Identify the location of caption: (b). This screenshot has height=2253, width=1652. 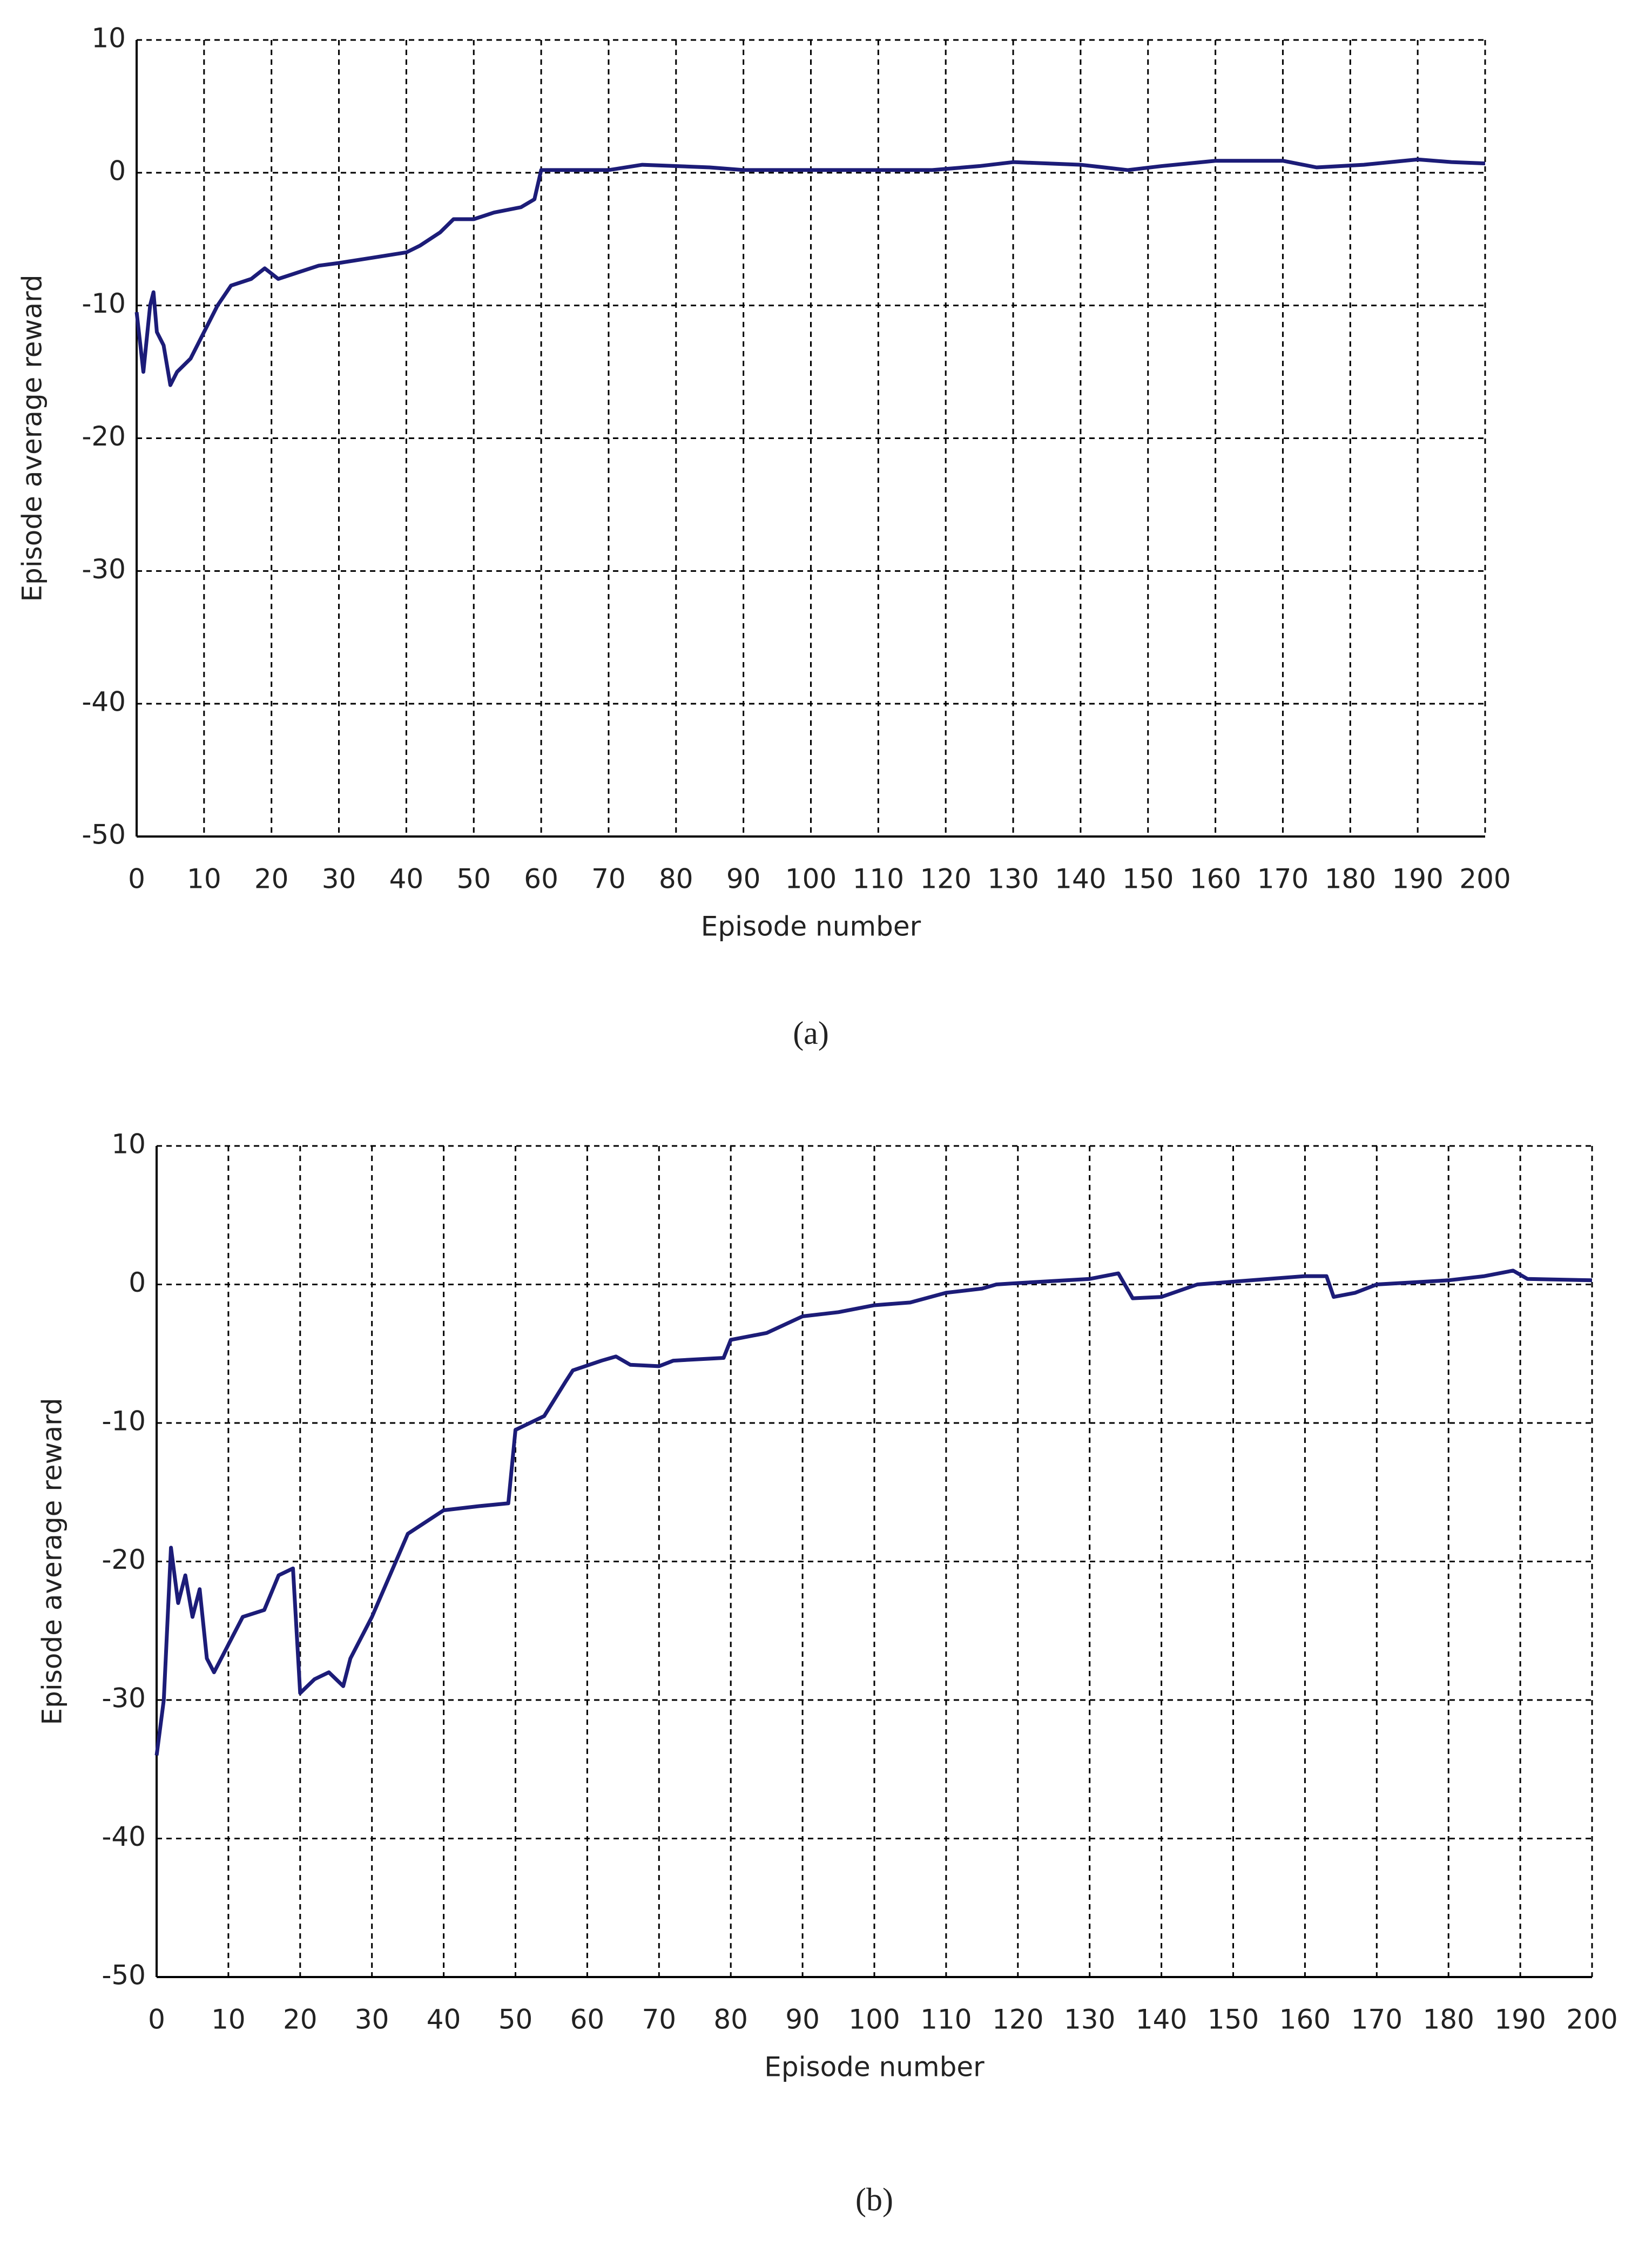
(874, 2200).